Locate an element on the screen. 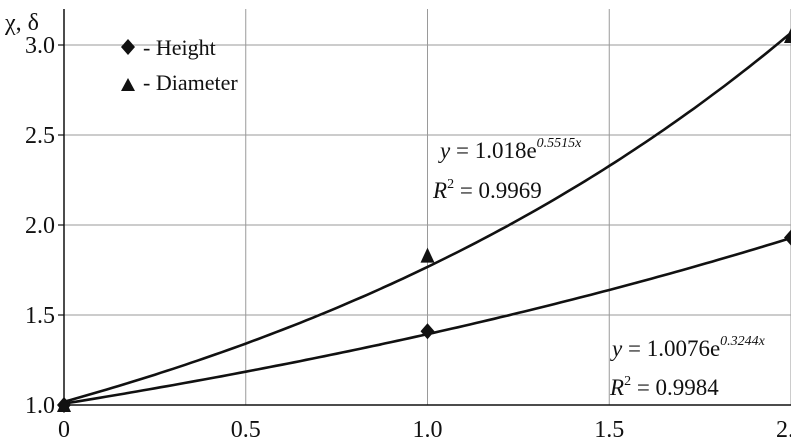  legend-marker-diamond is located at coordinates (128, 47).